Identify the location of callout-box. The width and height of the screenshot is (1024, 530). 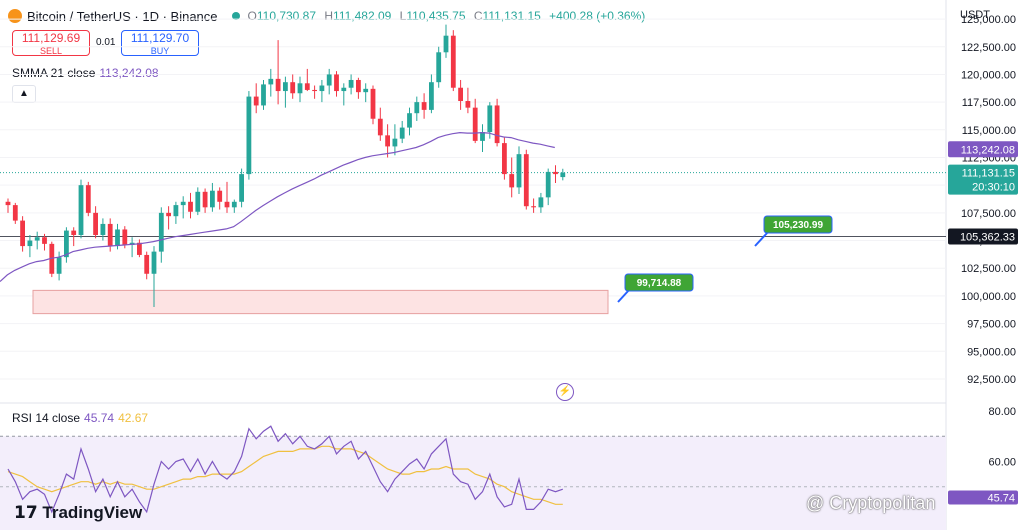
(798, 224).